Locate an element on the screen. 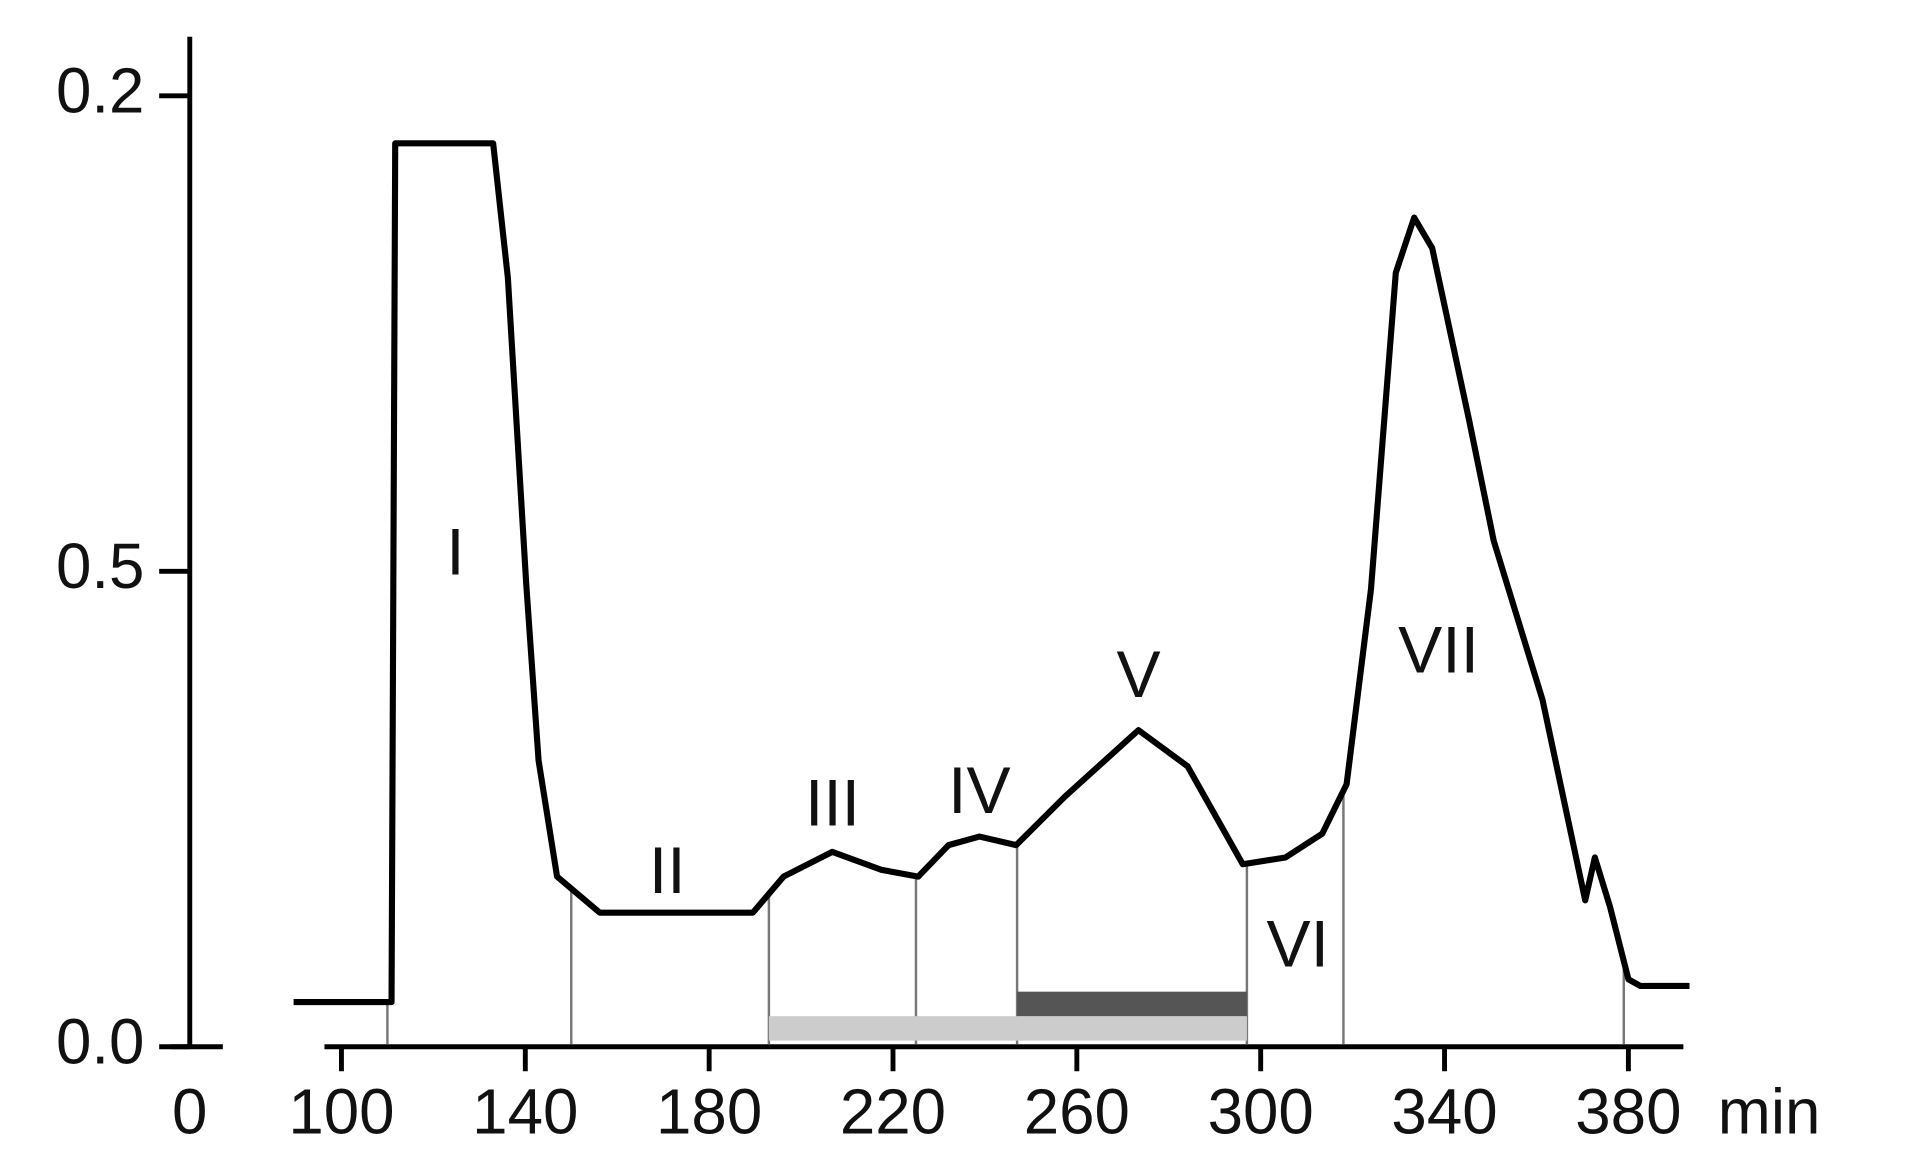  x-tick-label: 100 is located at coordinates (341, 1111).